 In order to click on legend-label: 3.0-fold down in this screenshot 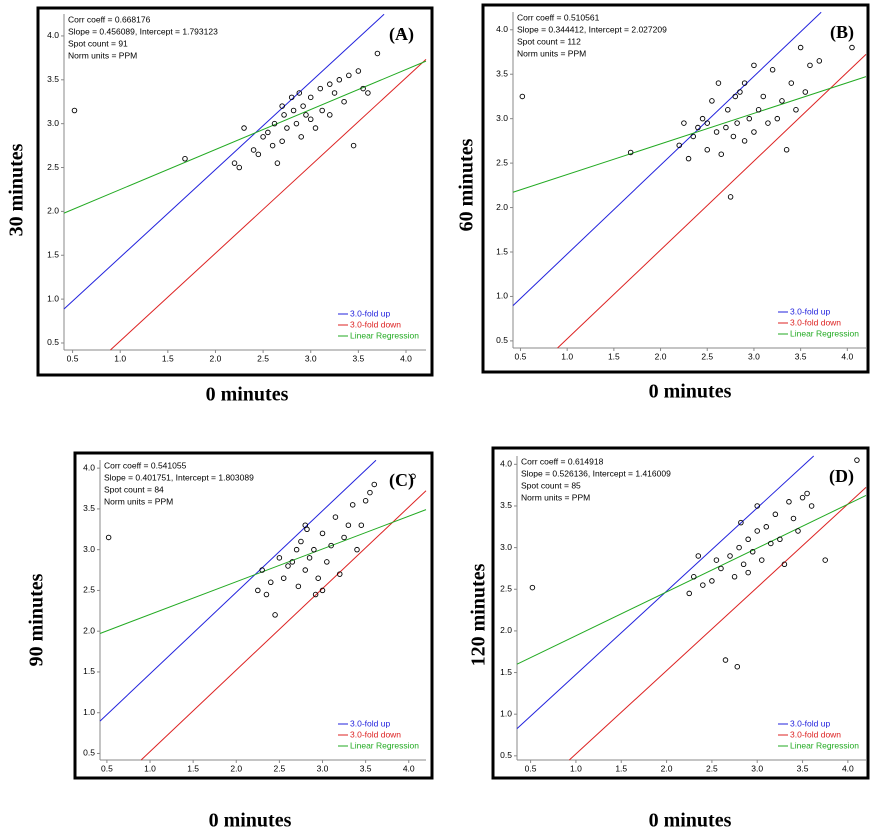, I will do `click(815, 322)`.